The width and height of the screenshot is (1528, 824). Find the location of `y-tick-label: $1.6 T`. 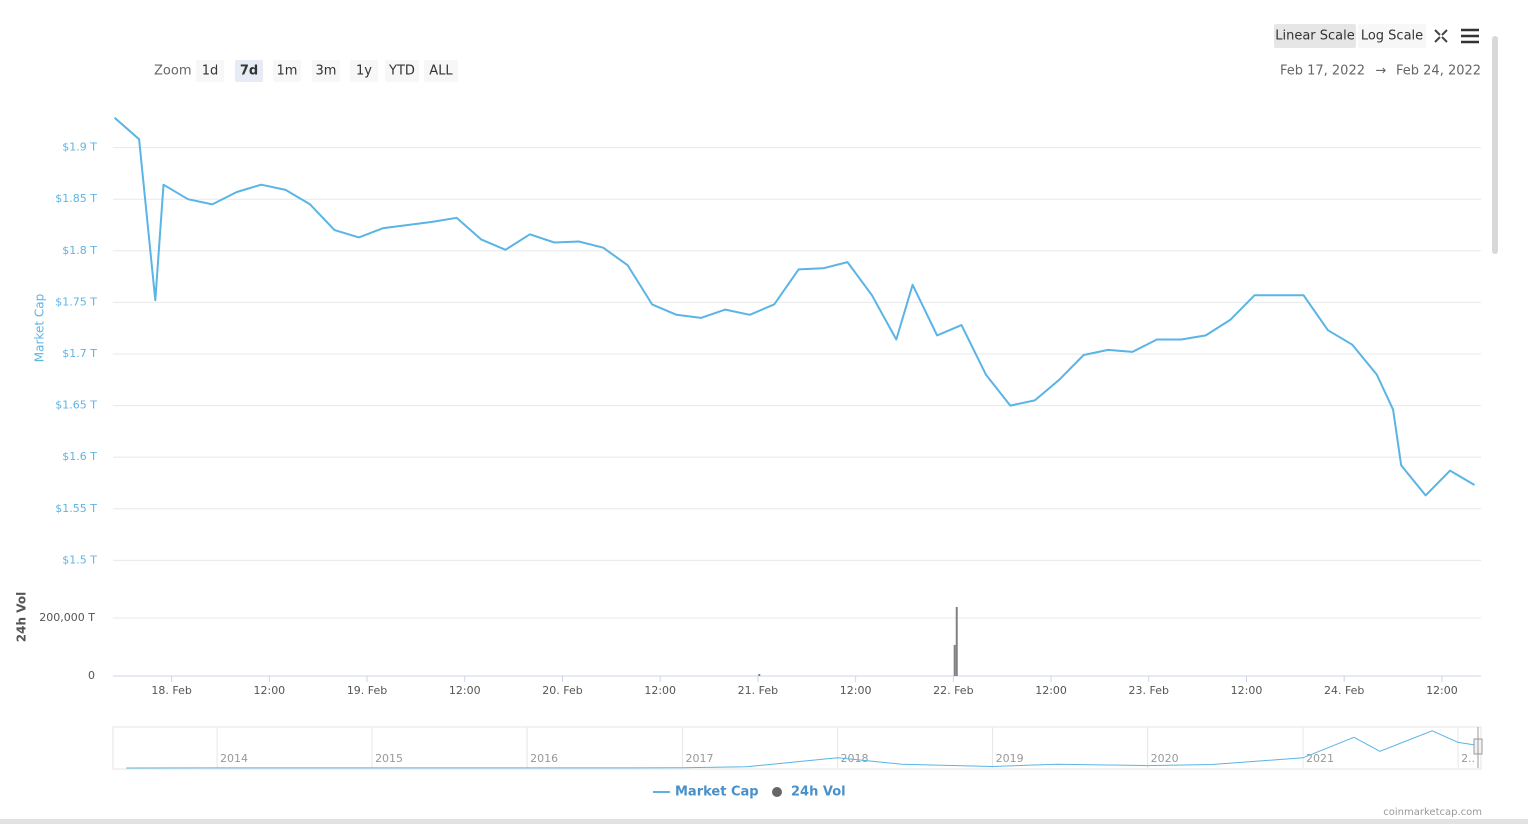

y-tick-label: $1.6 T is located at coordinates (79, 456).